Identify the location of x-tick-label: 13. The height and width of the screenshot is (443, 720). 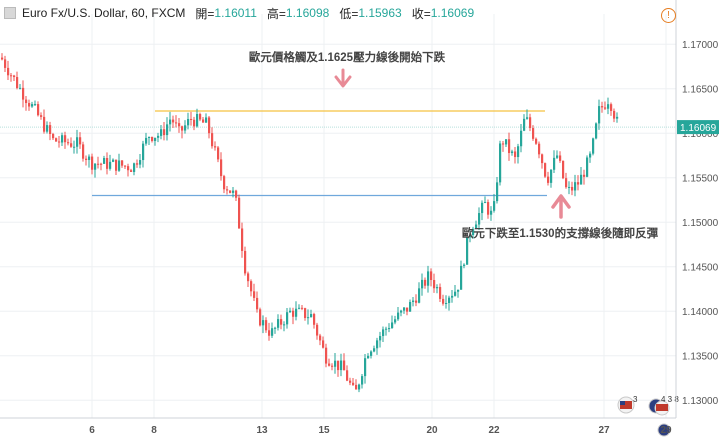
(262, 430).